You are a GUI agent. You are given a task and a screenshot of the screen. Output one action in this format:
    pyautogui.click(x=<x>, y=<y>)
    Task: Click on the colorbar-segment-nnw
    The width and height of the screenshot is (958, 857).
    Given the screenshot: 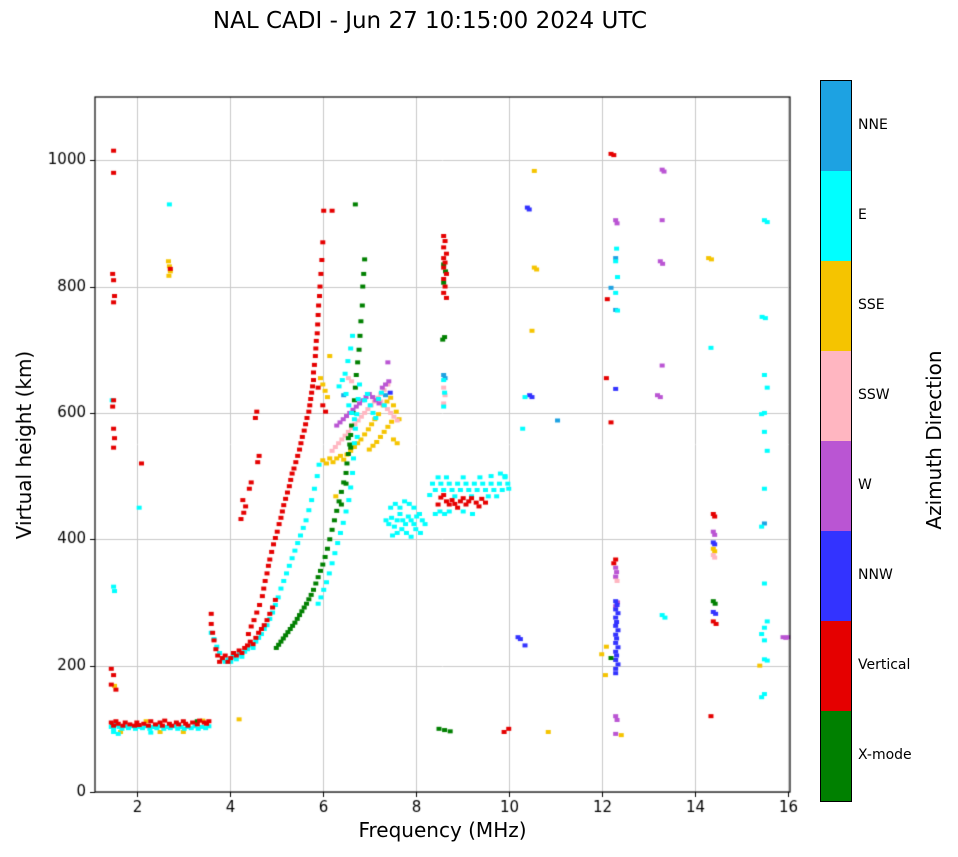 What is the action you would take?
    pyautogui.click(x=836, y=576)
    